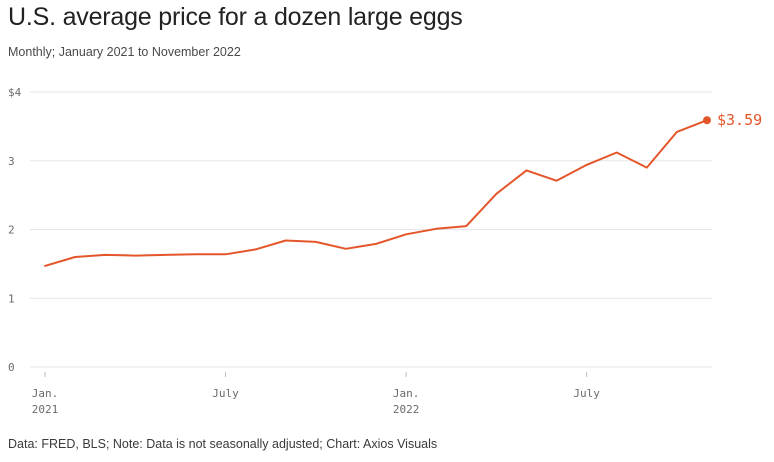 The height and width of the screenshot is (462, 774). I want to click on y-tick-label: 0, so click(11, 367).